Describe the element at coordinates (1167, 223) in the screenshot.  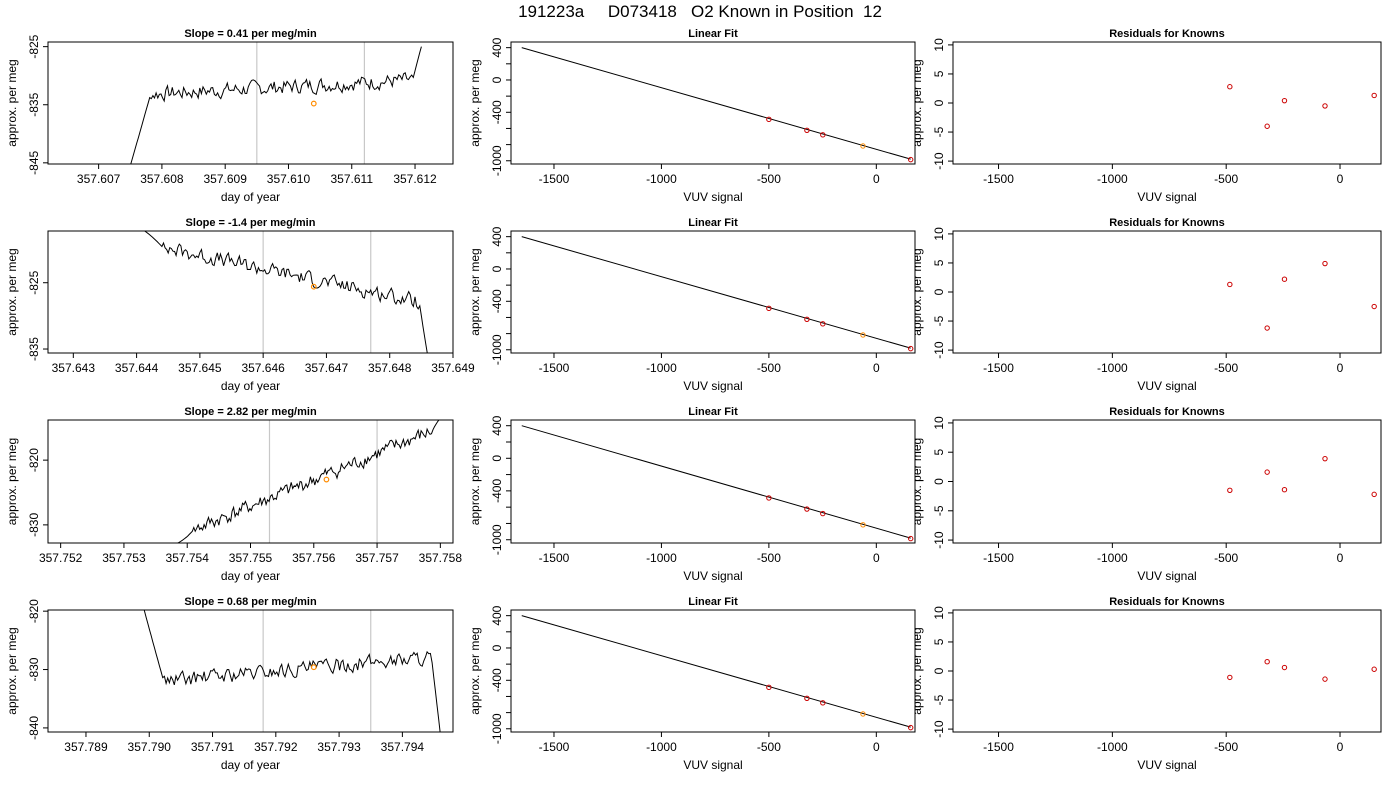
I see `panel-title: Residuals for Knowns` at that location.